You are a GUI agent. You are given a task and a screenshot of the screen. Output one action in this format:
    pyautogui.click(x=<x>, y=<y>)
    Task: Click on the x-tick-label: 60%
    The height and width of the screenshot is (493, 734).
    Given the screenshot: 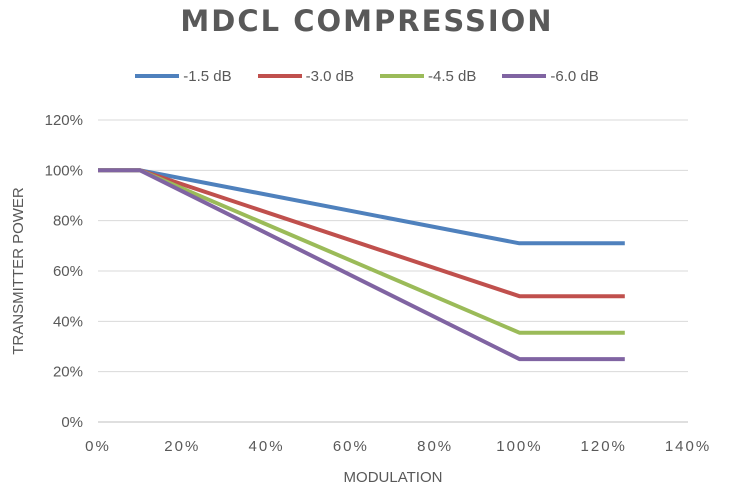 What is the action you would take?
    pyautogui.click(x=351, y=446)
    